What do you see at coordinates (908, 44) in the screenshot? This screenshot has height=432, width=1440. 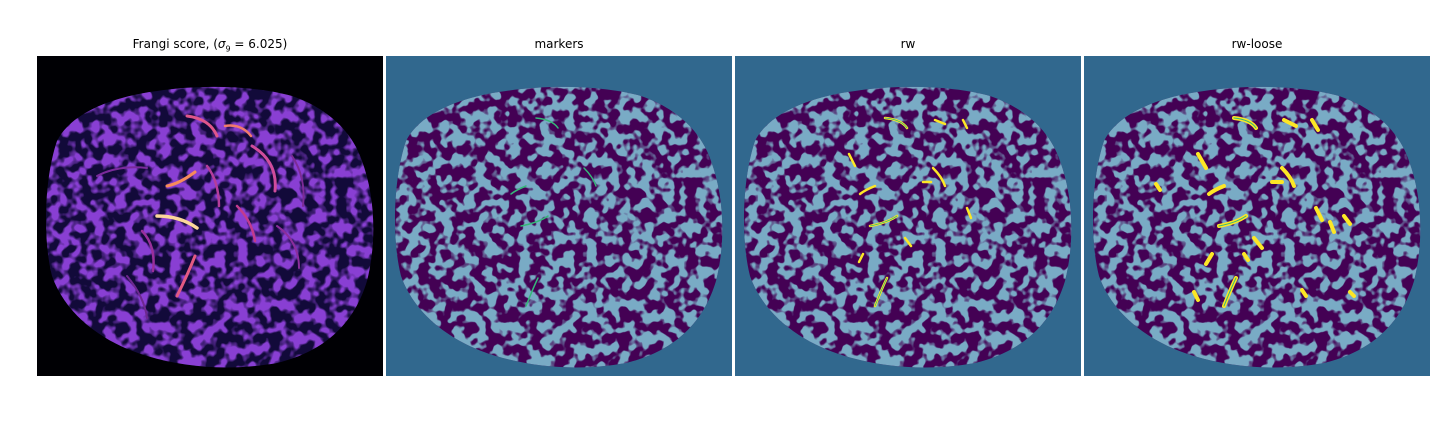 I see `panel-title-rw: rw` at bounding box center [908, 44].